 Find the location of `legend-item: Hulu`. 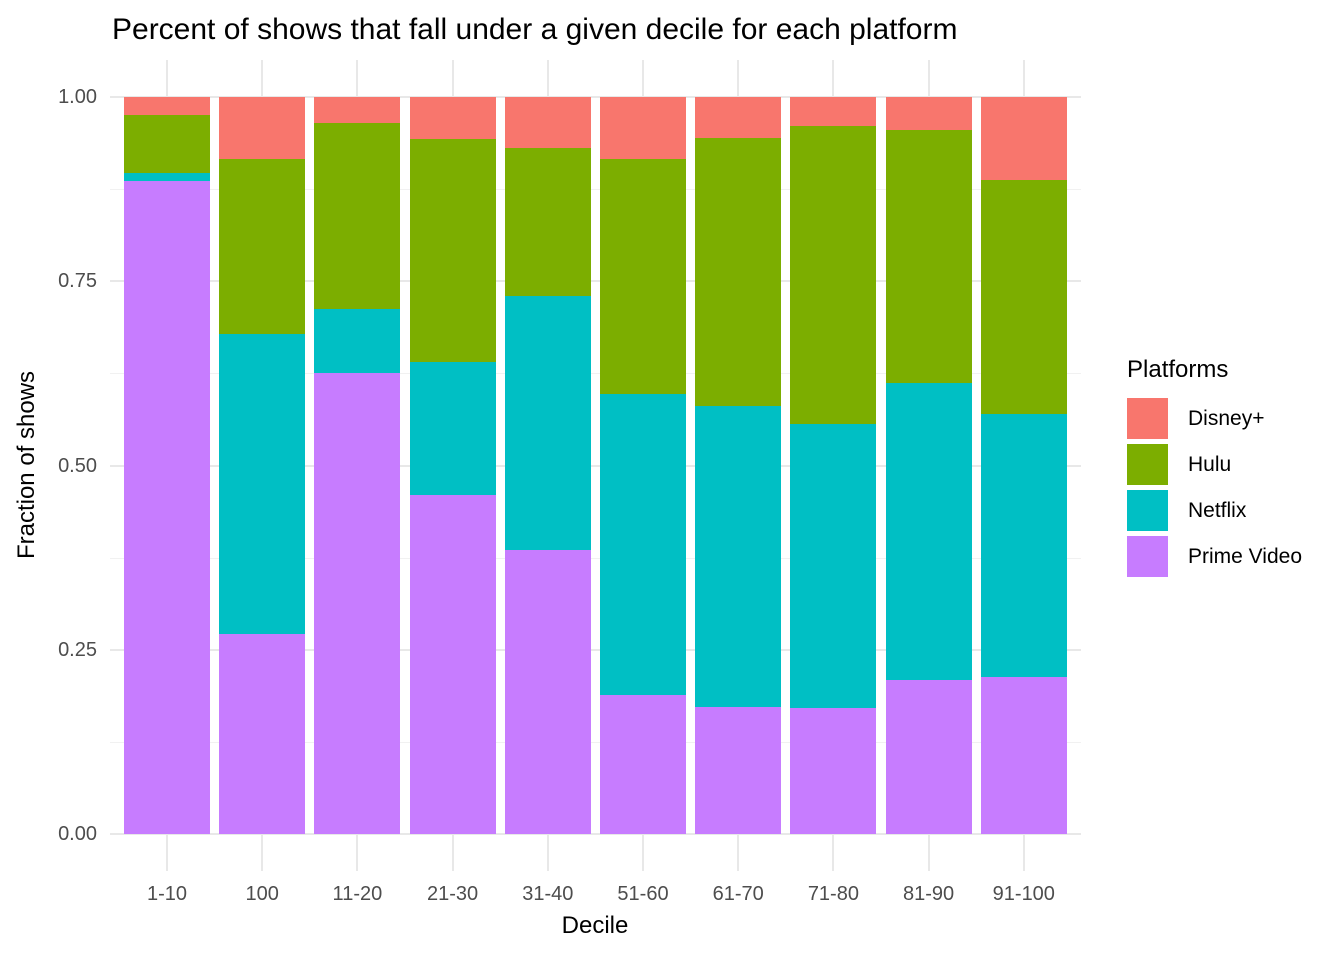

legend-item: Hulu is located at coordinates (1214, 464).